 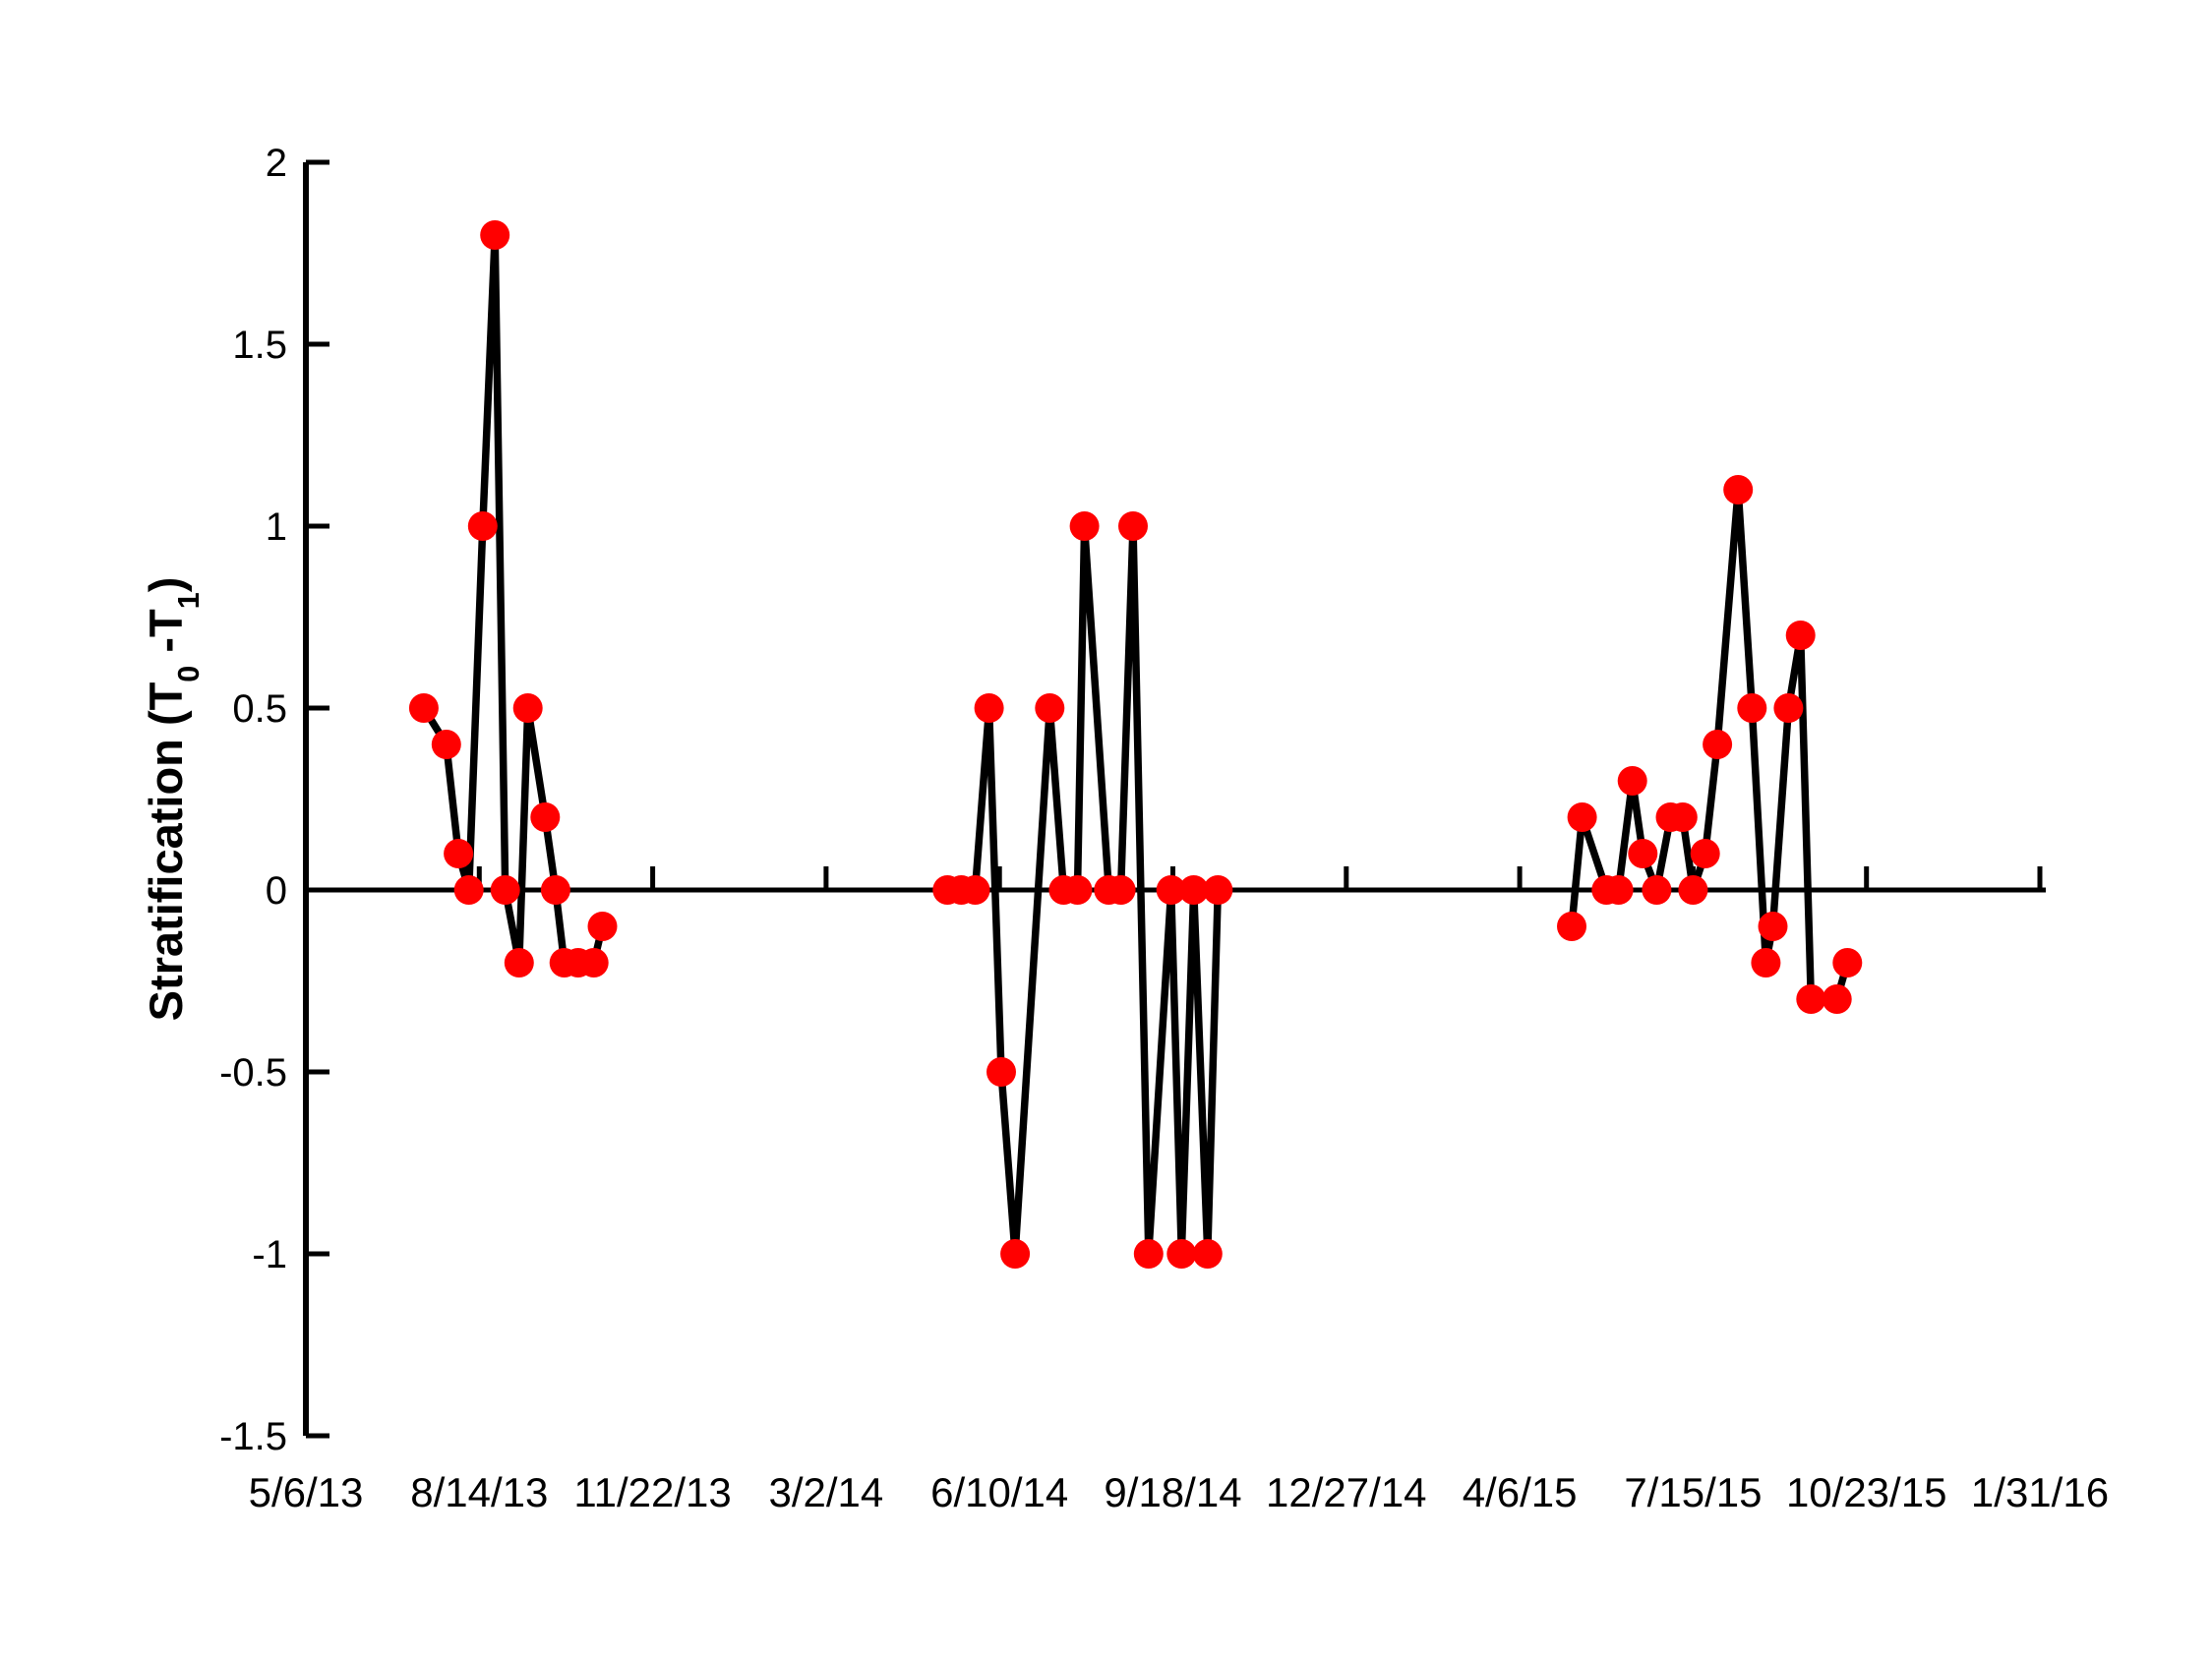 What do you see at coordinates (1172, 1492) in the screenshot?
I see `x-tick-label: 9/18/14` at bounding box center [1172, 1492].